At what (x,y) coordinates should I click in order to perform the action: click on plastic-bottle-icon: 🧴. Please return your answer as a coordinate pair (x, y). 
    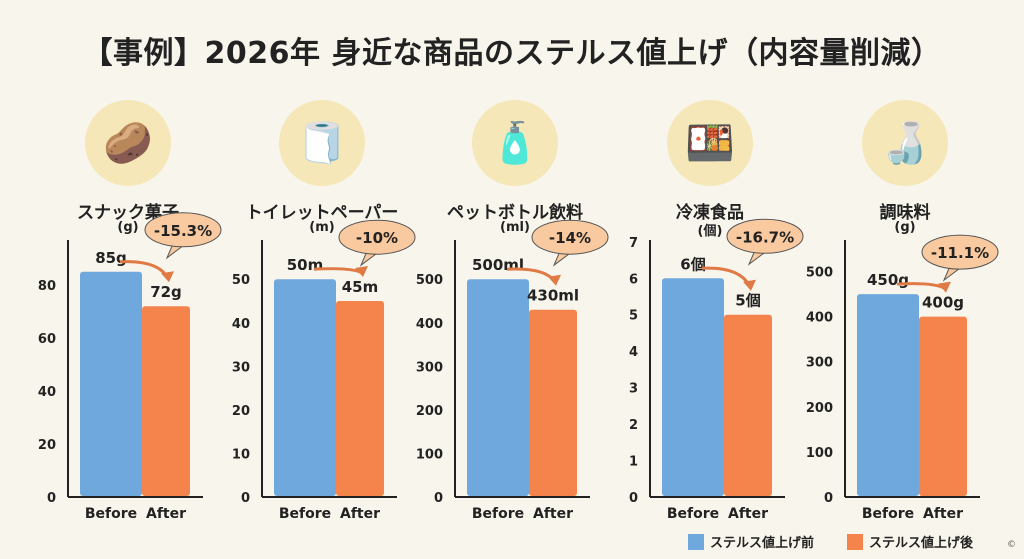
    Looking at the image, I should click on (515, 143).